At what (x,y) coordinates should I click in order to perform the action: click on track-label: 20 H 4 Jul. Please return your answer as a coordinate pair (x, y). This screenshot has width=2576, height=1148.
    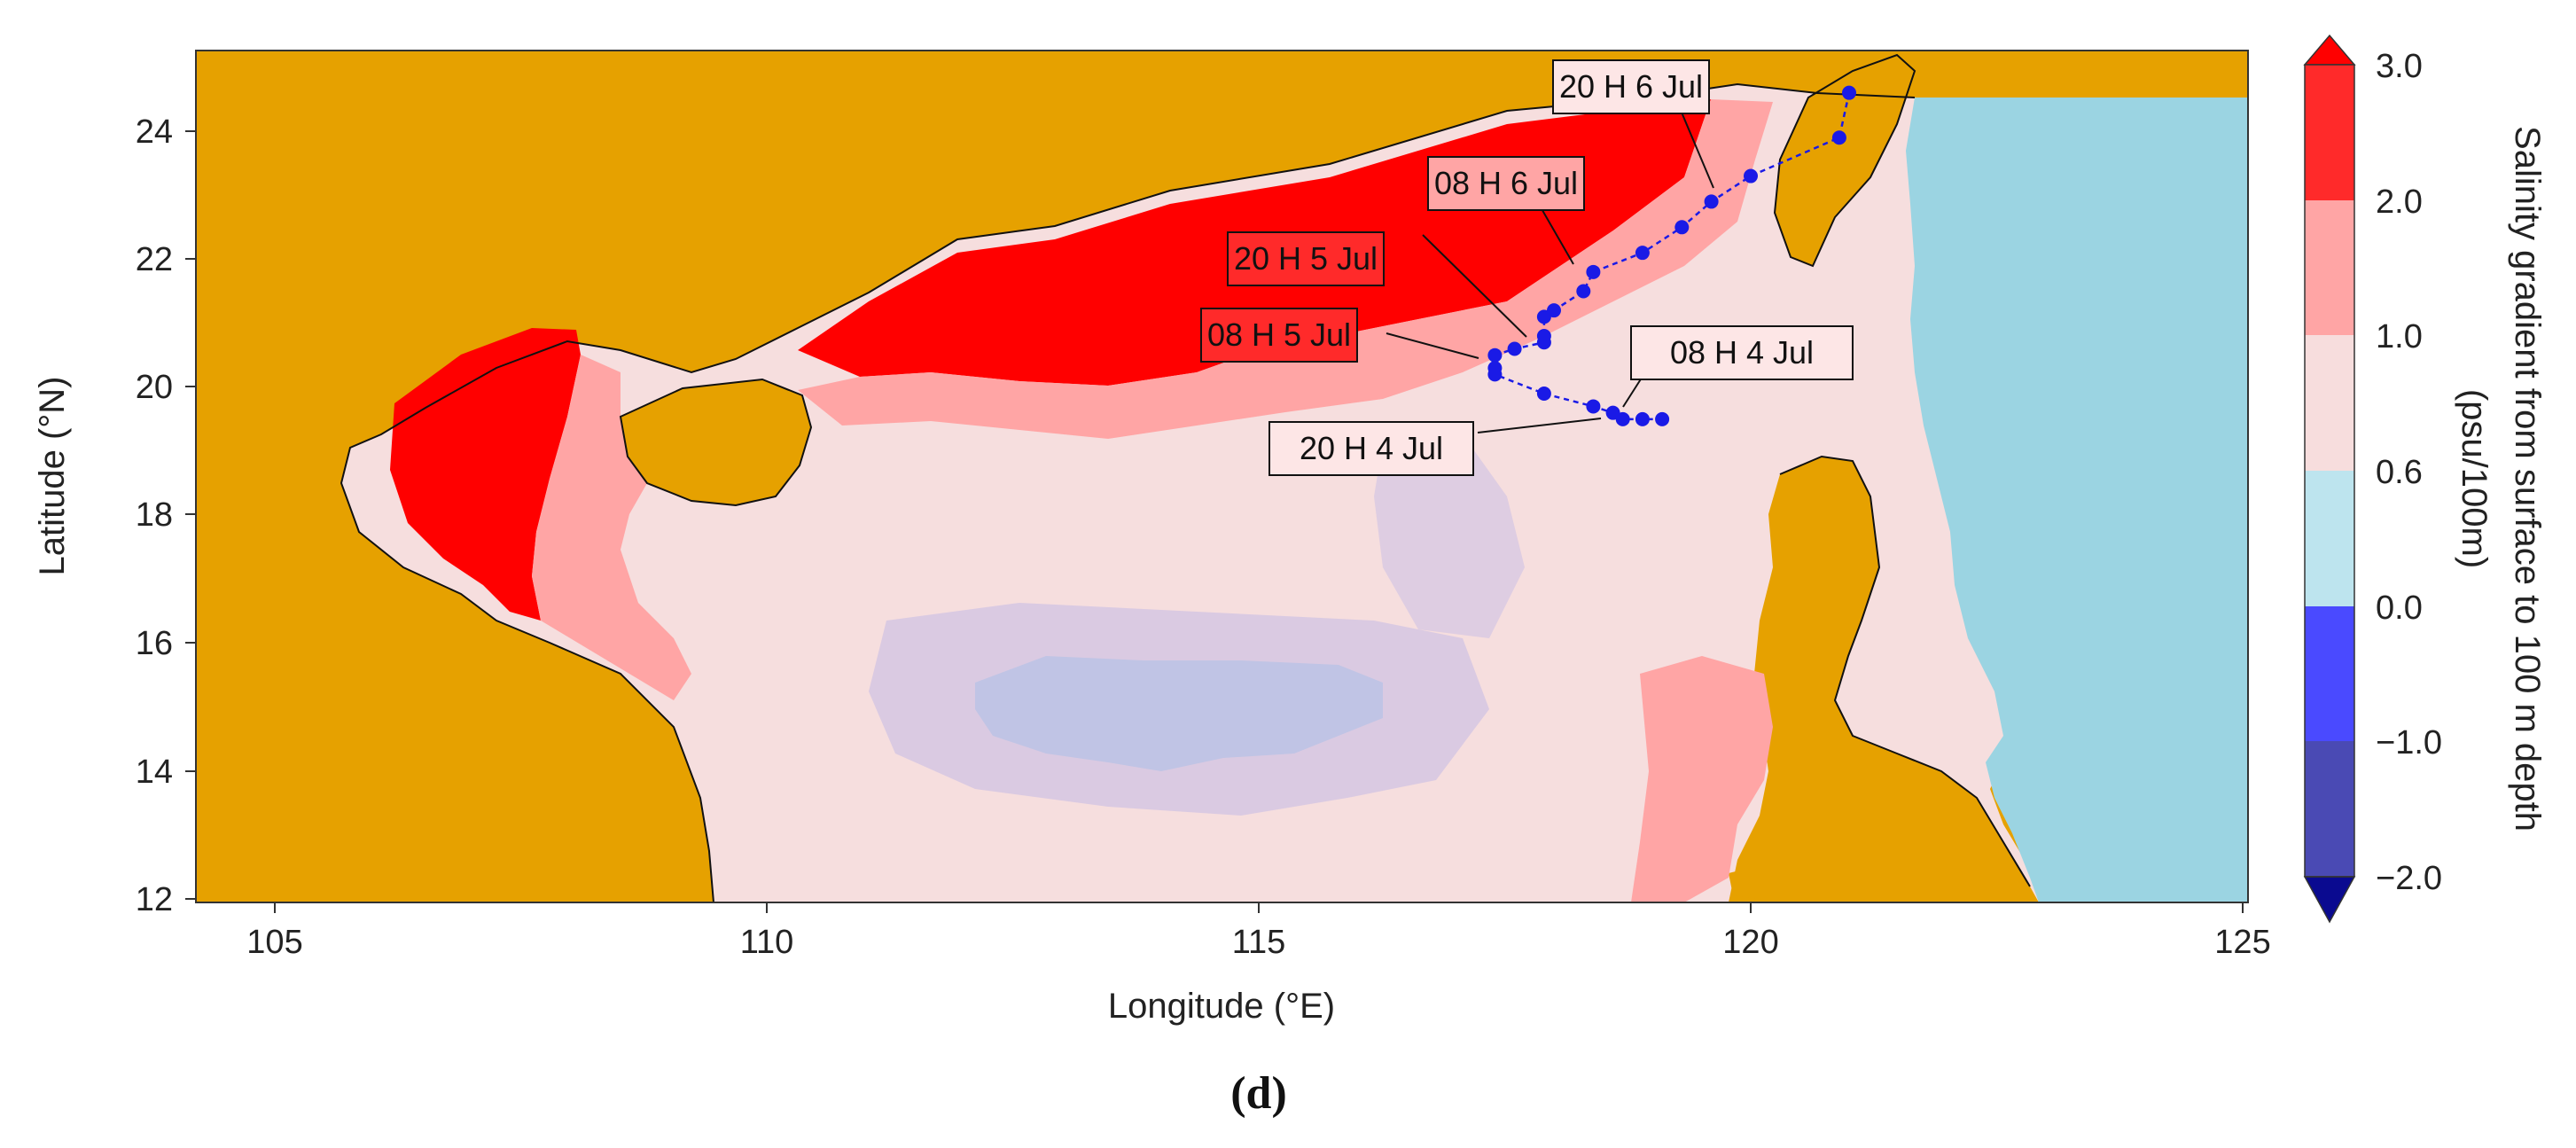
    Looking at the image, I should click on (1371, 448).